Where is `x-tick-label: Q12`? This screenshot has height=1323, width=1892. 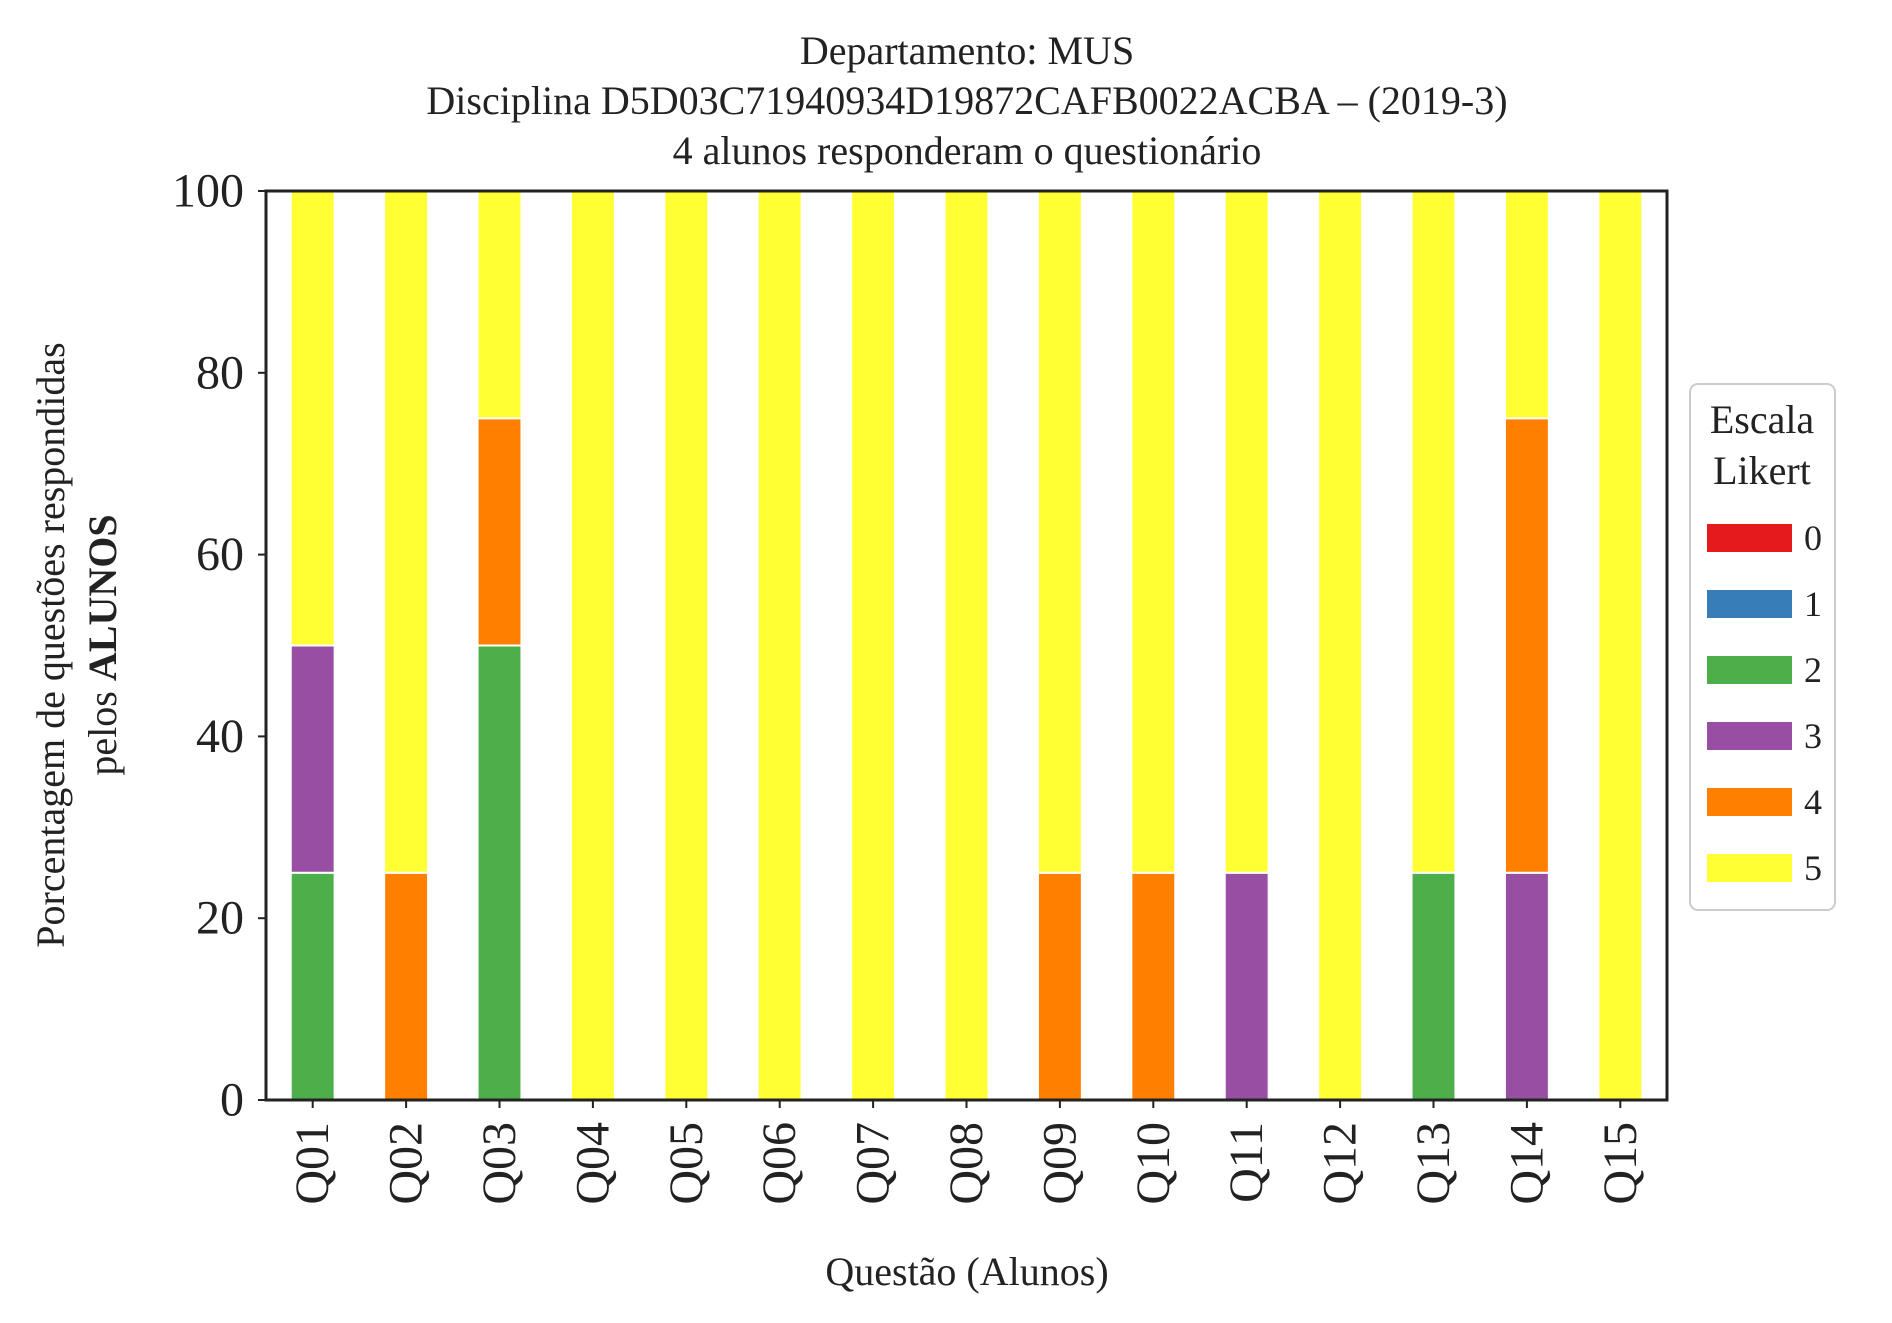
x-tick-label: Q12 is located at coordinates (1340, 1163).